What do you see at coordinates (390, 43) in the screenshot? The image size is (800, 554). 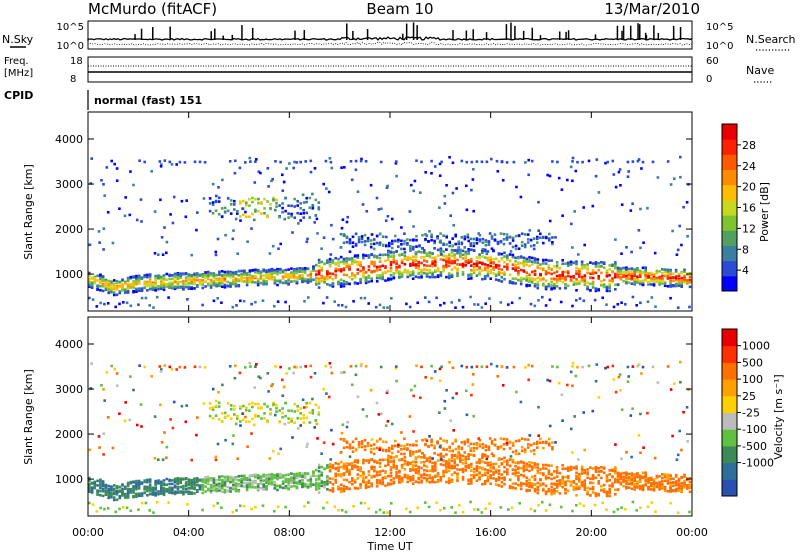 I see `noise-search-trace` at bounding box center [390, 43].